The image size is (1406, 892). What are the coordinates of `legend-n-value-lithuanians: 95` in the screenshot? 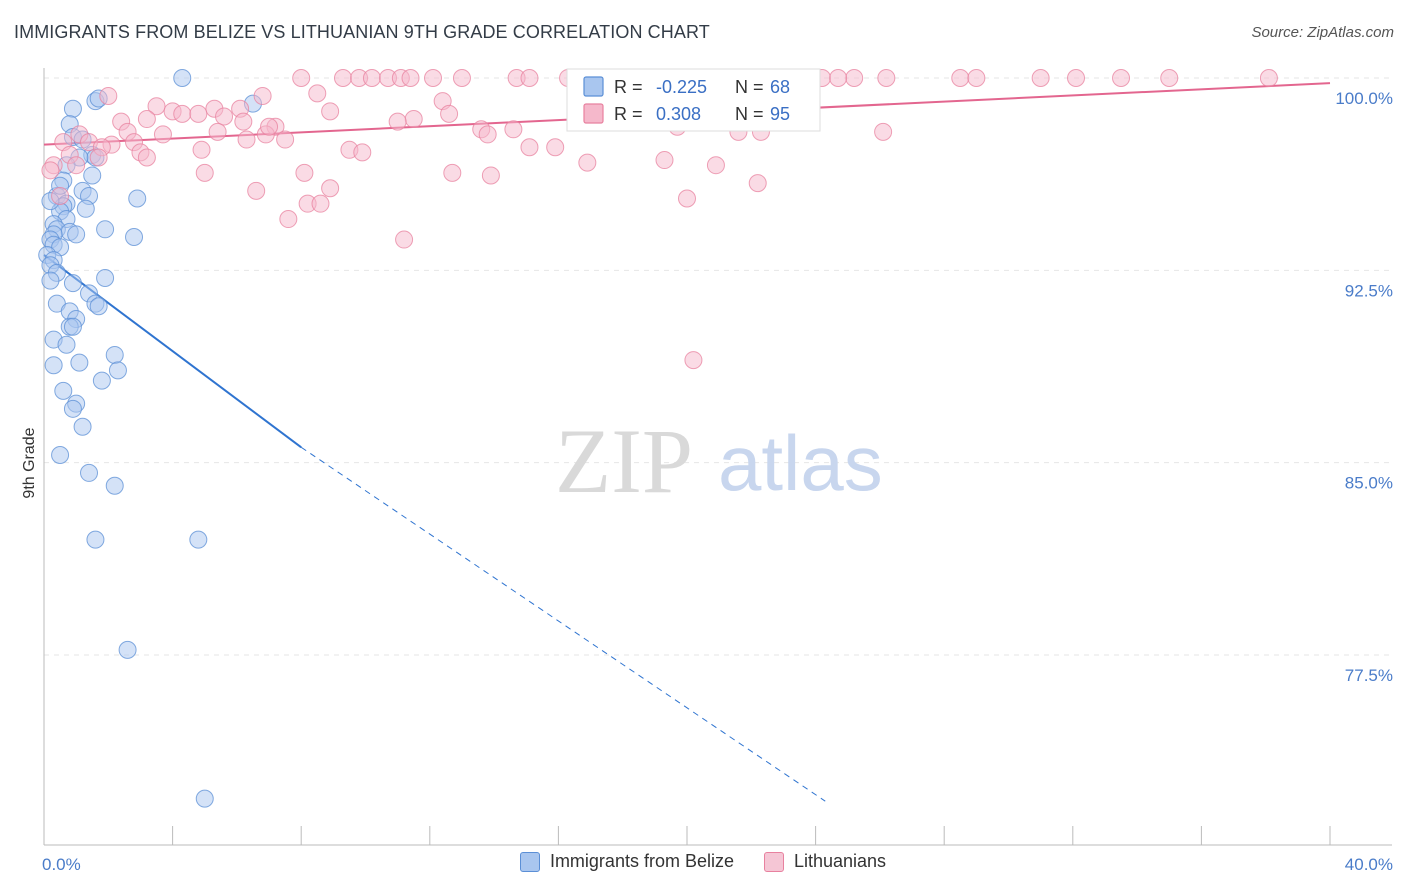 It's located at (780, 114).